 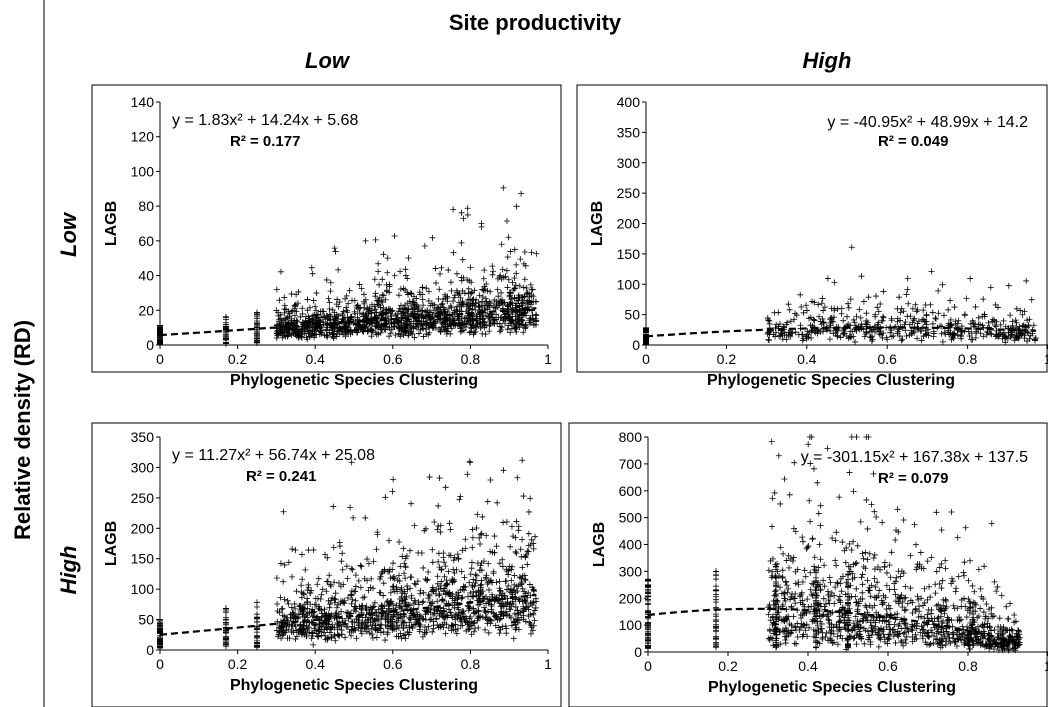 What do you see at coordinates (143, 589) in the screenshot?
I see `y-tick-label: 100` at bounding box center [143, 589].